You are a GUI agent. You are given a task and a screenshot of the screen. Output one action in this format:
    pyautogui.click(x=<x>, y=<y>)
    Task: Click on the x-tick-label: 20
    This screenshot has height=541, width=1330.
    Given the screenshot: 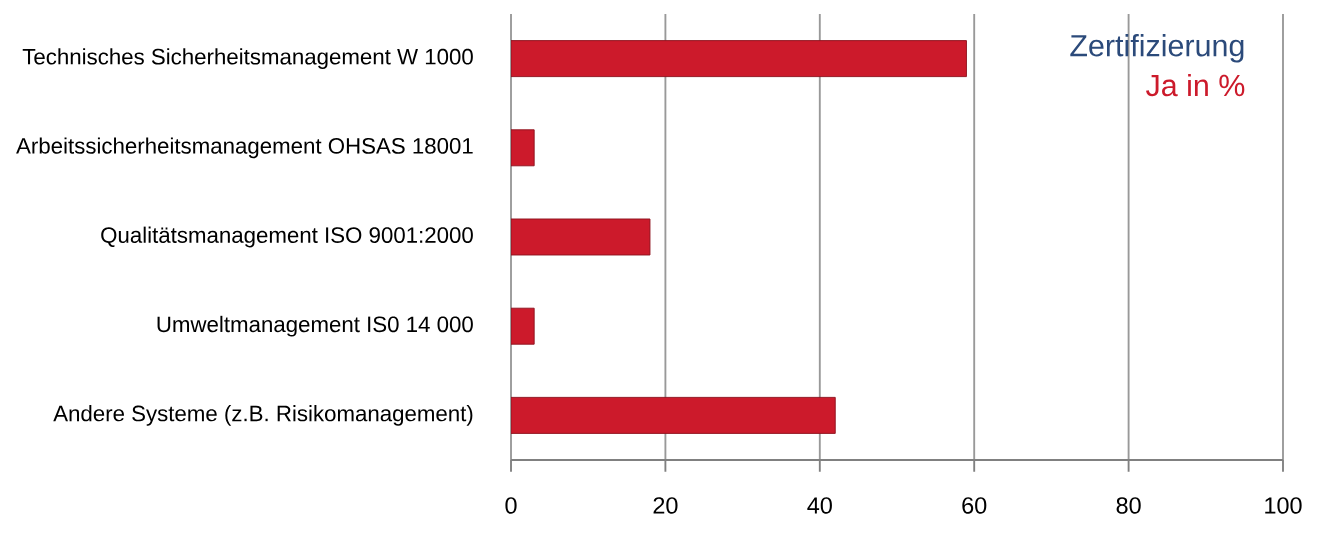 What is the action you would take?
    pyautogui.click(x=665, y=505)
    